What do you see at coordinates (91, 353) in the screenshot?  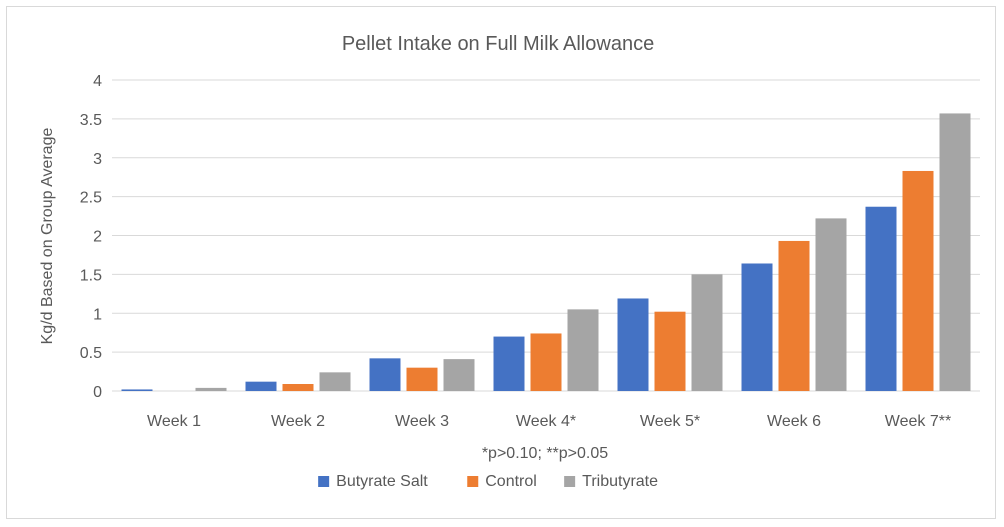 I see `y-tick-label: 0.5` at bounding box center [91, 353].